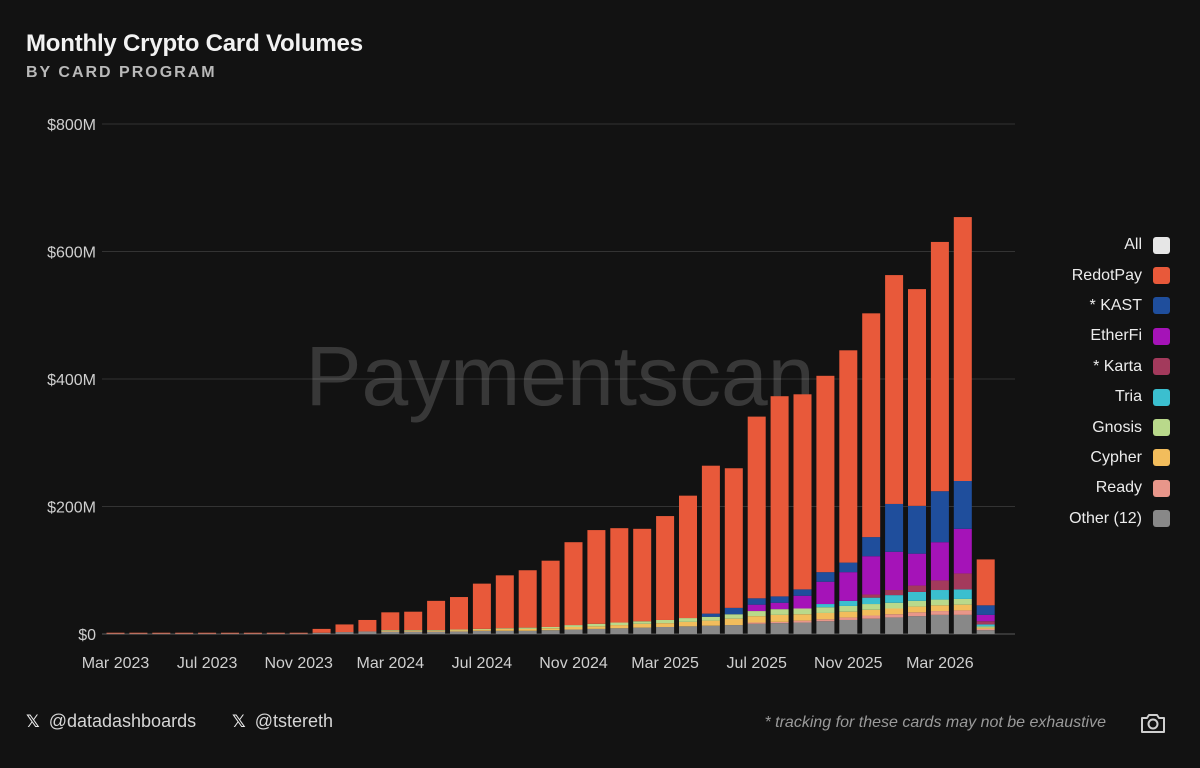 The image size is (1200, 768). Describe the element at coordinates (1095, 367) in the screenshot. I see `legend-item: * Karta` at that location.